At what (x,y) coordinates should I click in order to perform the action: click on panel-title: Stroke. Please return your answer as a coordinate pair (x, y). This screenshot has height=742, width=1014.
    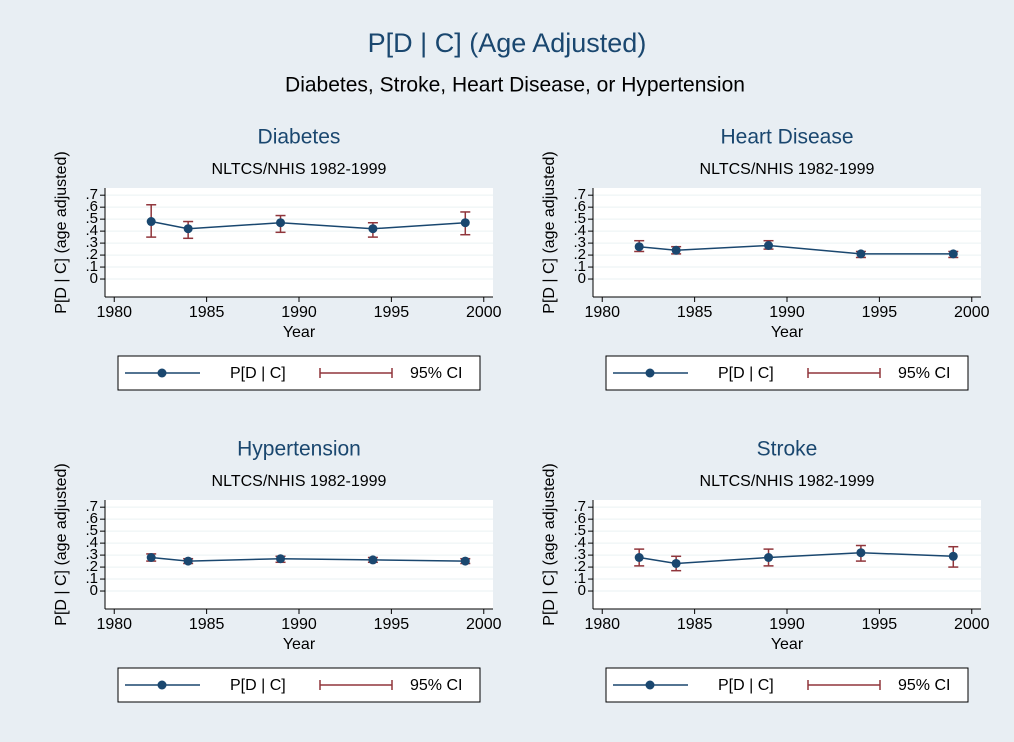
    Looking at the image, I should click on (787, 449).